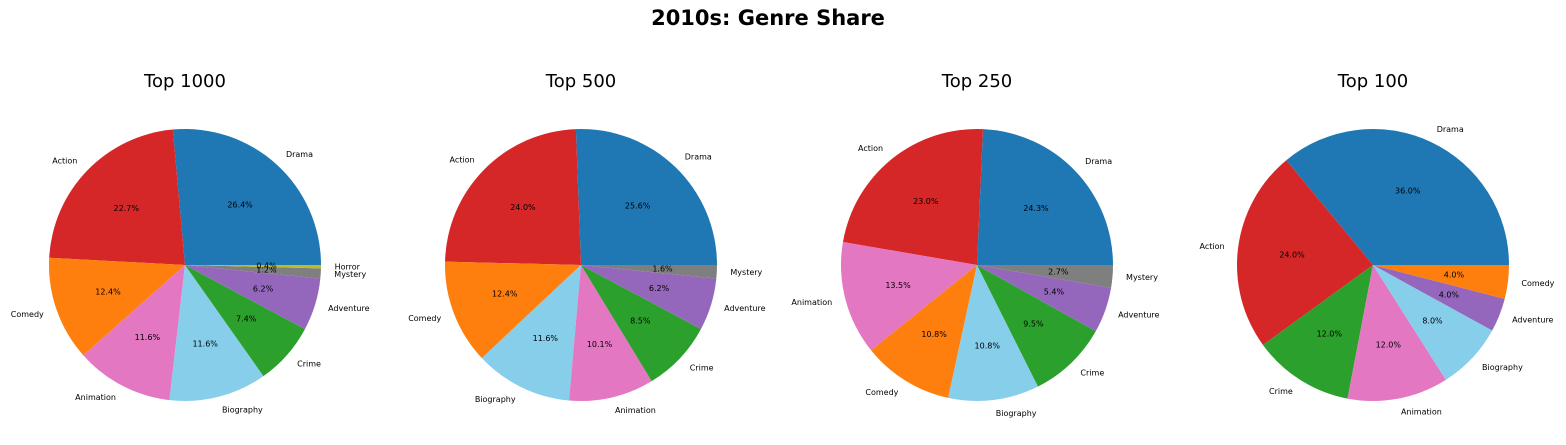 The height and width of the screenshot is (445, 1566). Describe the element at coordinates (240, 204) in the screenshot. I see `percent-label: 26.4%` at that location.